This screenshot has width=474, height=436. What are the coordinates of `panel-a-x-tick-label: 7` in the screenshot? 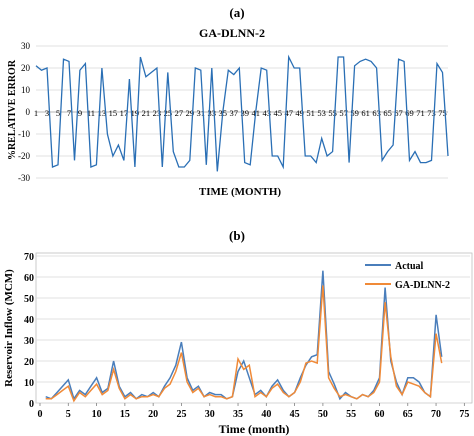 It's located at (69, 113).